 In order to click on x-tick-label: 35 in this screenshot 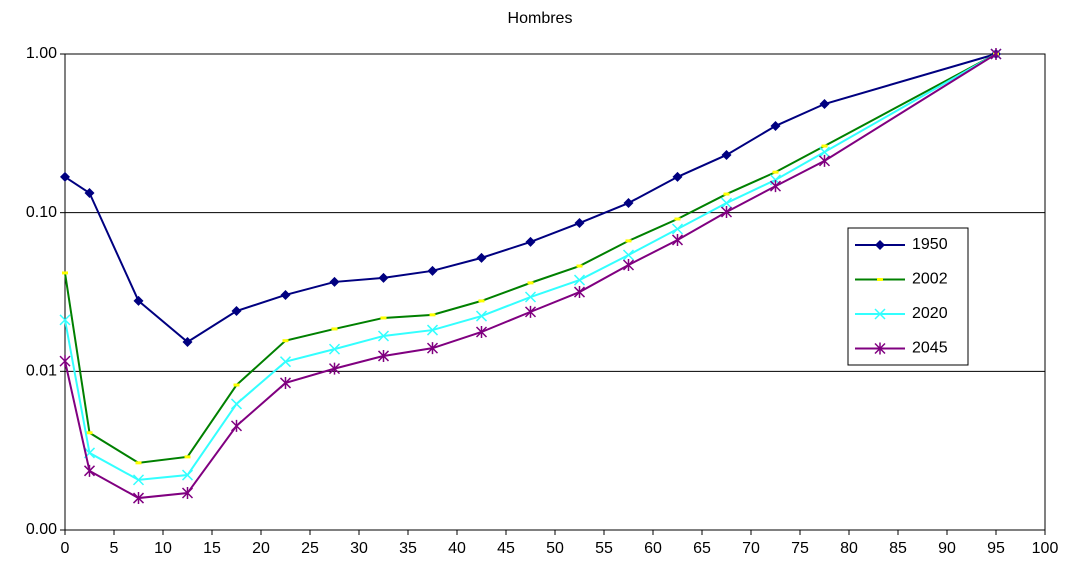, I will do `click(408, 548)`.